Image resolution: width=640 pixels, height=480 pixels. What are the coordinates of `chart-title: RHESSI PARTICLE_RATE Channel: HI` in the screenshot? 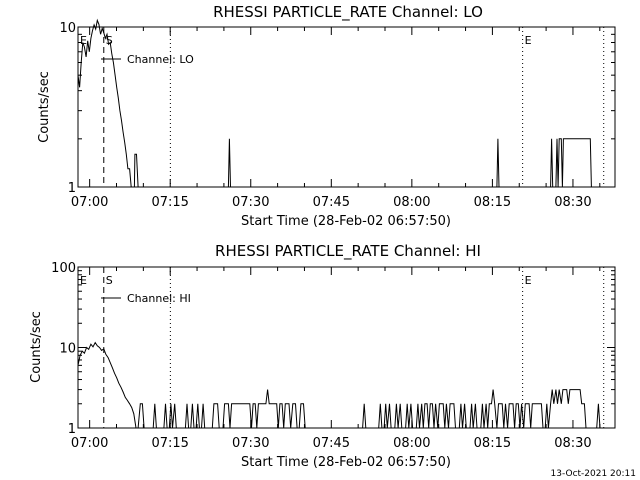 It's located at (348, 251).